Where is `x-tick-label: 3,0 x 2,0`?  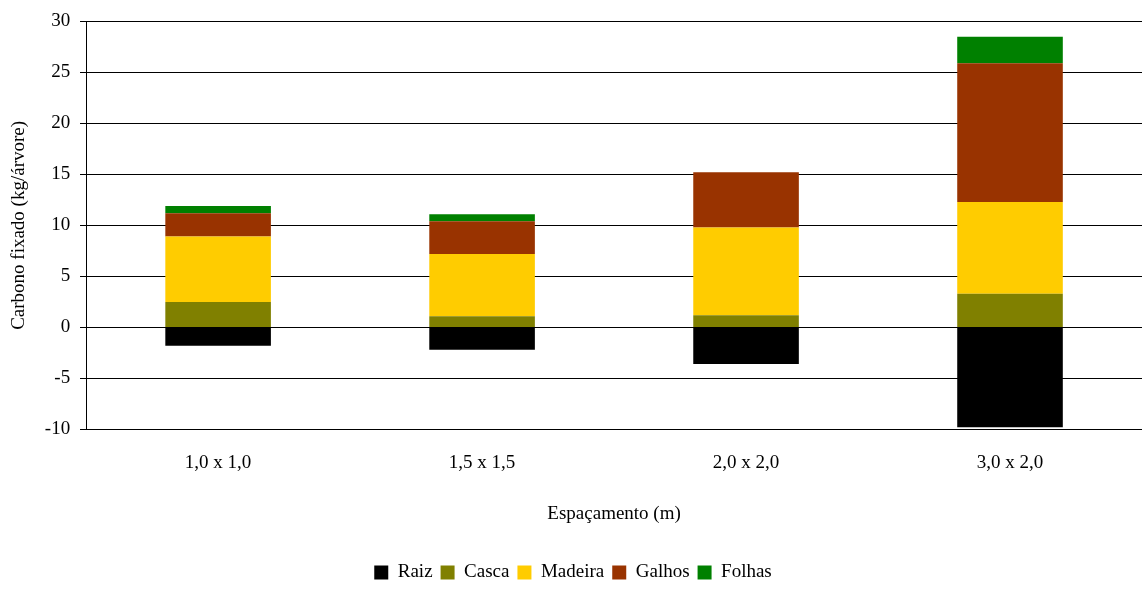
x-tick-label: 3,0 x 2,0 is located at coordinates (1010, 461).